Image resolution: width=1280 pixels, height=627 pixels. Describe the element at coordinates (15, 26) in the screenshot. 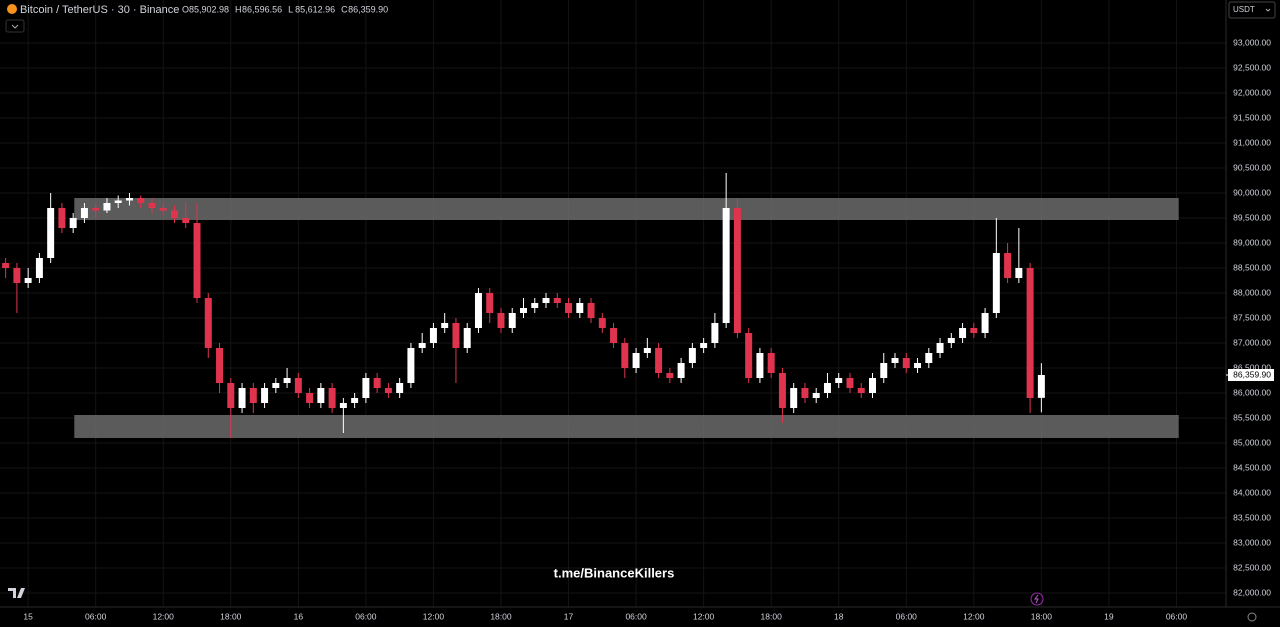

I see `collapse-button` at that location.